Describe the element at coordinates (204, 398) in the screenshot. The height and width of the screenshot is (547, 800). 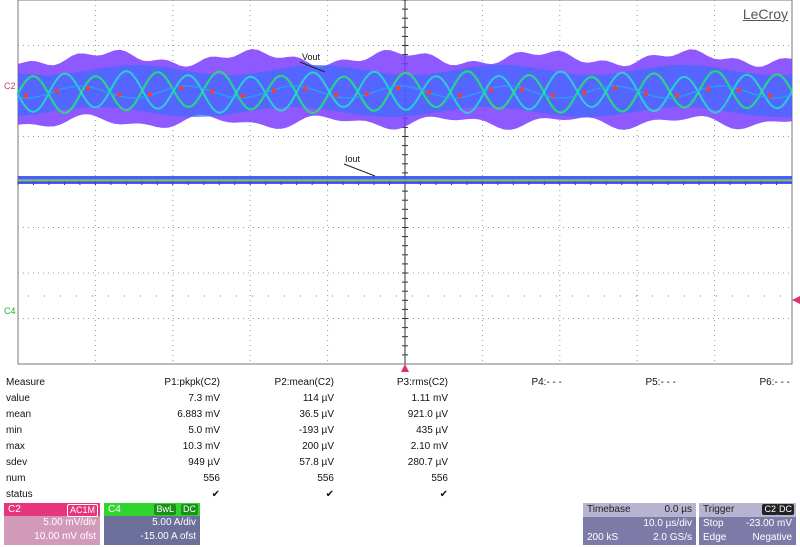
I see `measure-cell: 7.3 mV` at that location.